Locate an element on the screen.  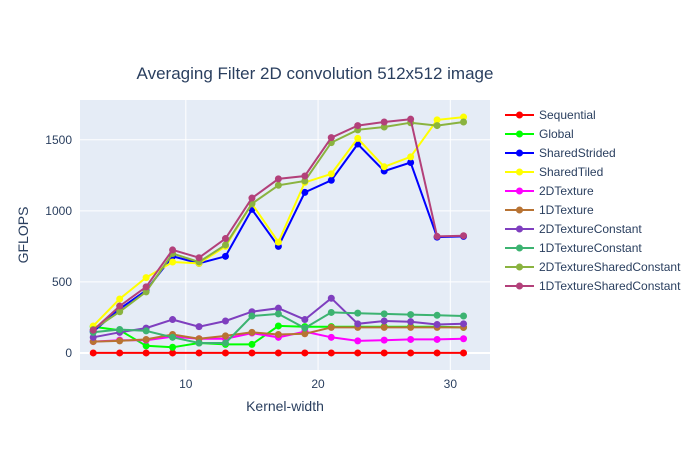
legend-label: Sequential is located at coordinates (567, 115).